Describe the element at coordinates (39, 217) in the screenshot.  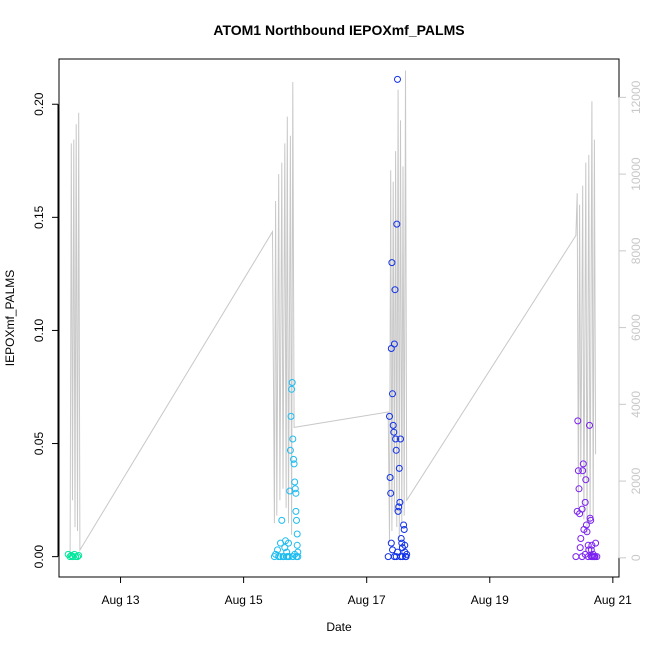
I see `y-tick-label: 0.15` at that location.